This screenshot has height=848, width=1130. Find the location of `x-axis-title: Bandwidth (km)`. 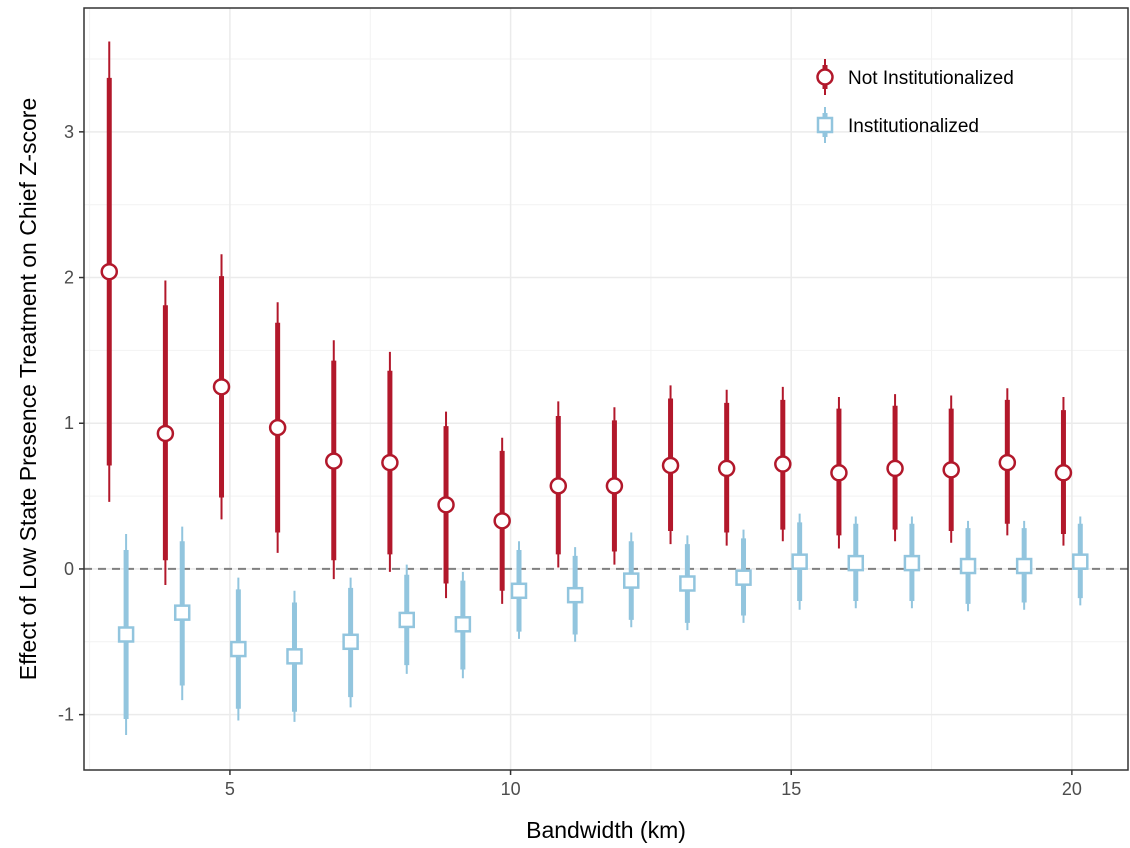

x-axis-title: Bandwidth (km) is located at coordinates (606, 830).